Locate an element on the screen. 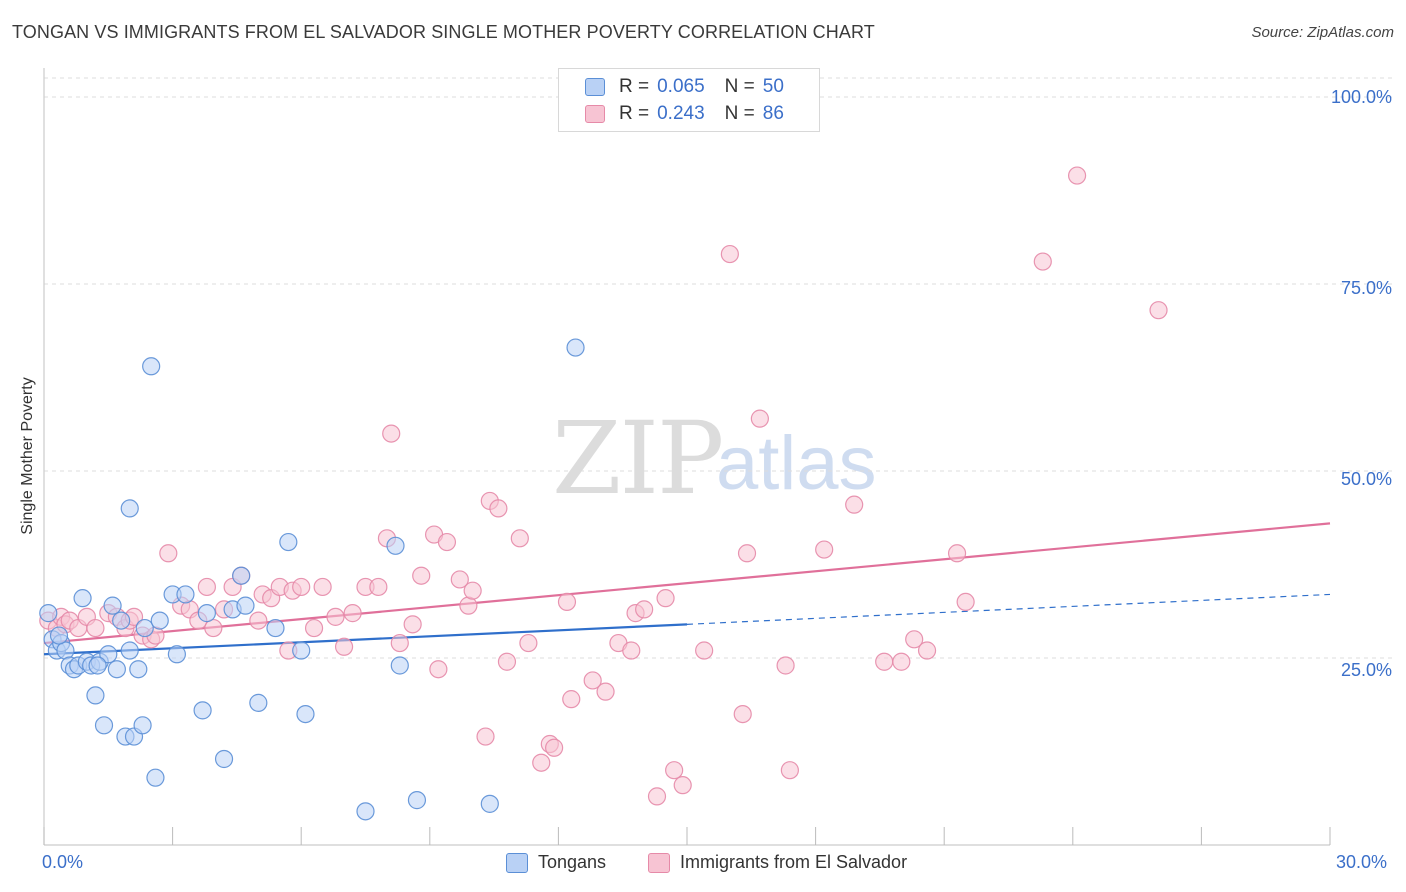 This screenshot has width=1406, height=892. watermark-zip: ZIP is located at coordinates (638, 458).